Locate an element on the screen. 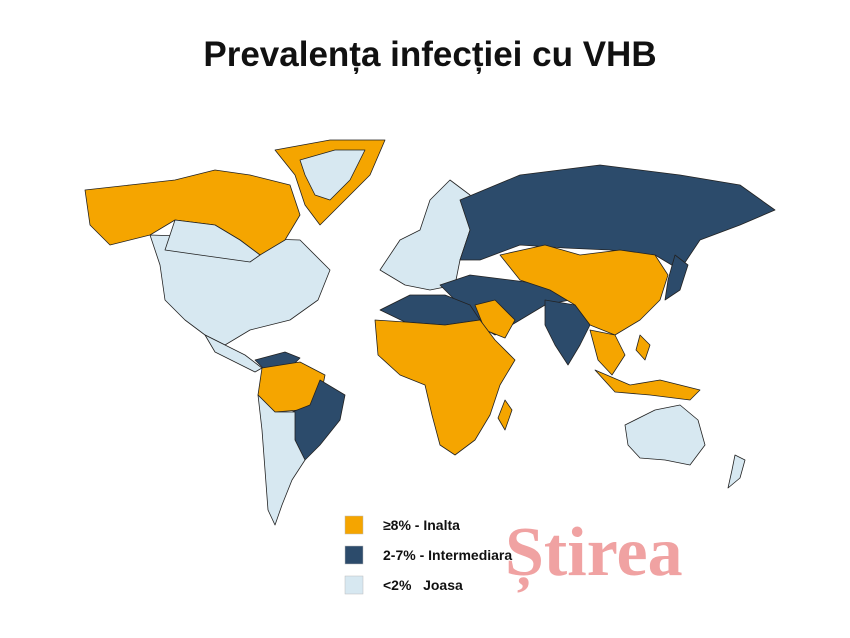 Image resolution: width=850 pixels, height=638 pixels. watermark: Știrea is located at coordinates (594, 553).